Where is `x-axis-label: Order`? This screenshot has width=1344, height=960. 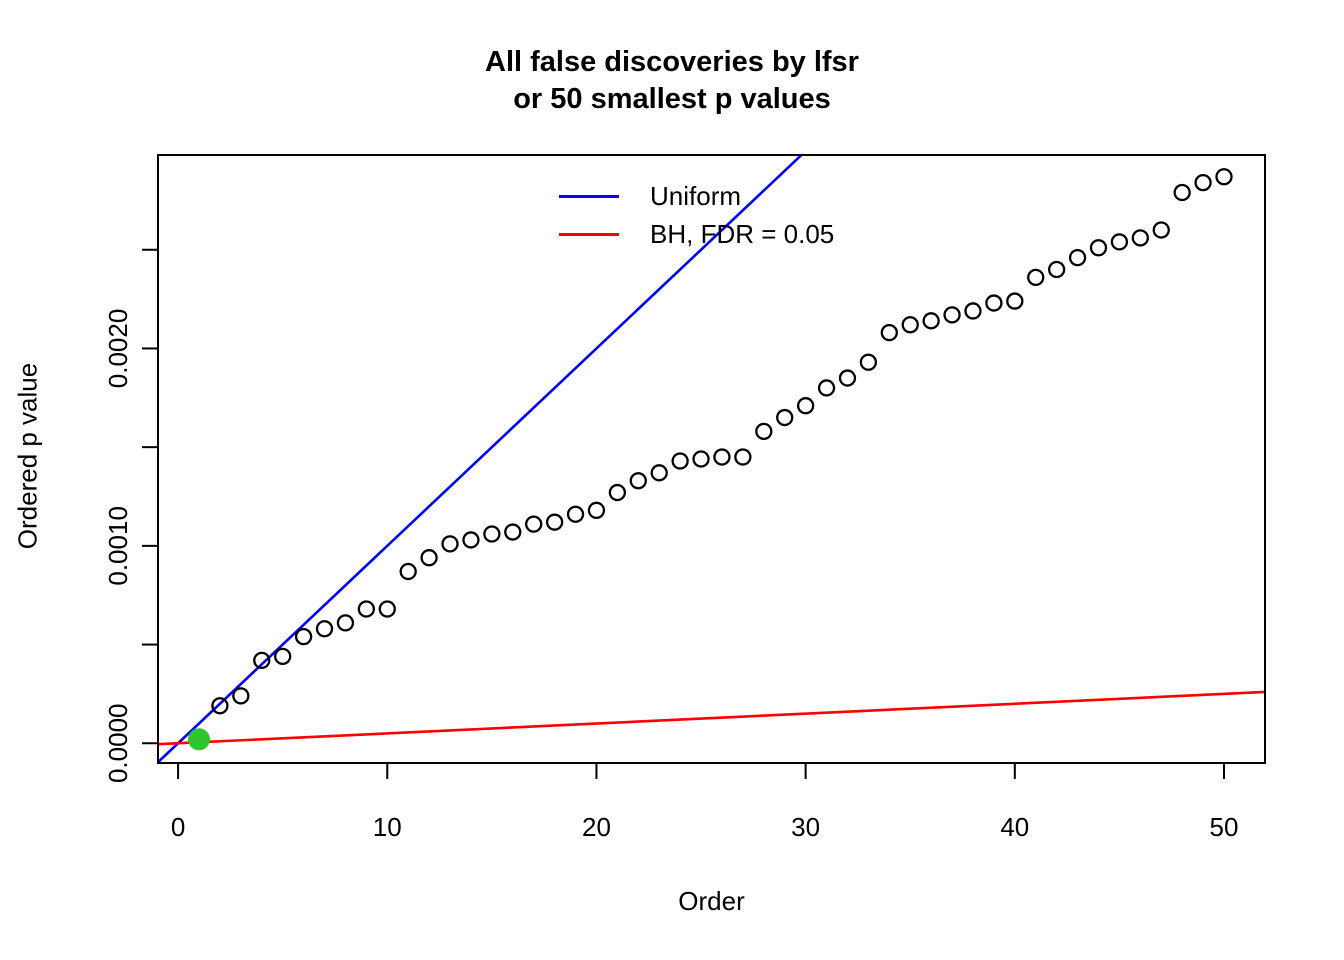 x-axis-label: Order is located at coordinates (711, 901).